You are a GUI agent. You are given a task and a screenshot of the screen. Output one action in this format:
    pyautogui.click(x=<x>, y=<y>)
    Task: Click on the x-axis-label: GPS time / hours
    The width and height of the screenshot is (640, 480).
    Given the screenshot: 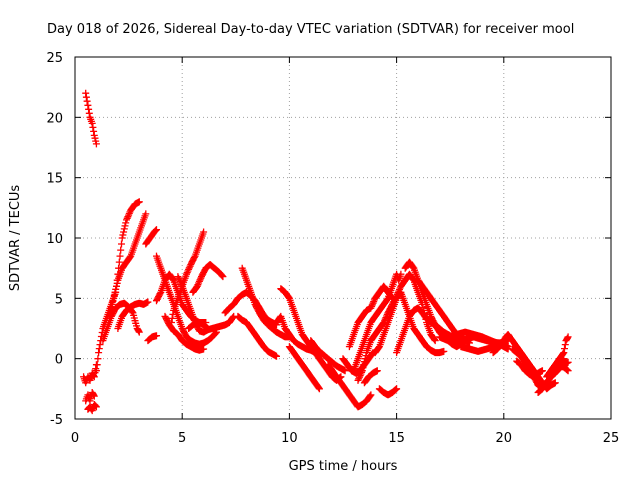 What is the action you would take?
    pyautogui.click(x=343, y=466)
    